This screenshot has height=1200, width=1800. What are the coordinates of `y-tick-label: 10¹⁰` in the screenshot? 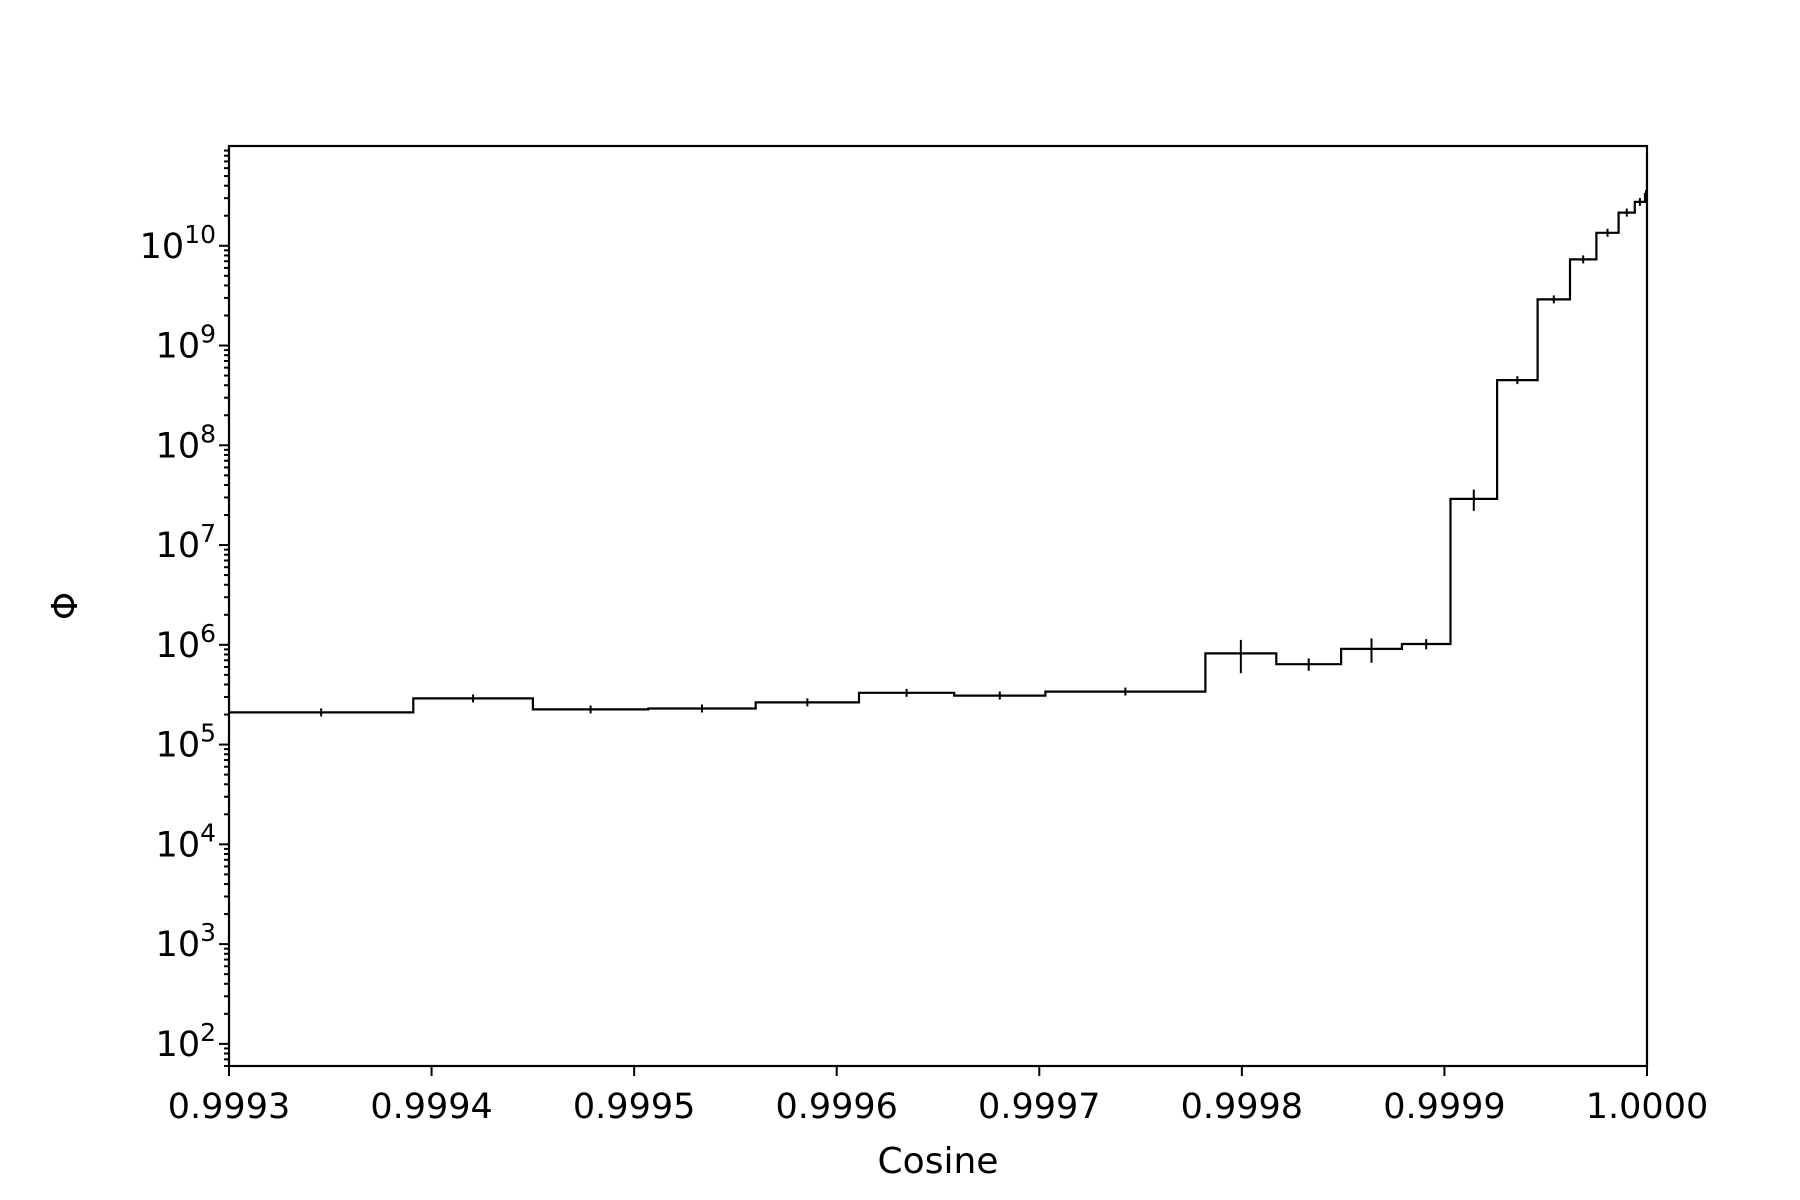 It's located at (178, 243).